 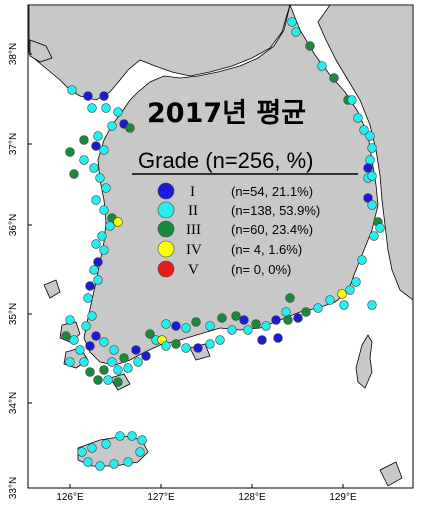 I want to click on north-landmass, so click(x=159, y=52).